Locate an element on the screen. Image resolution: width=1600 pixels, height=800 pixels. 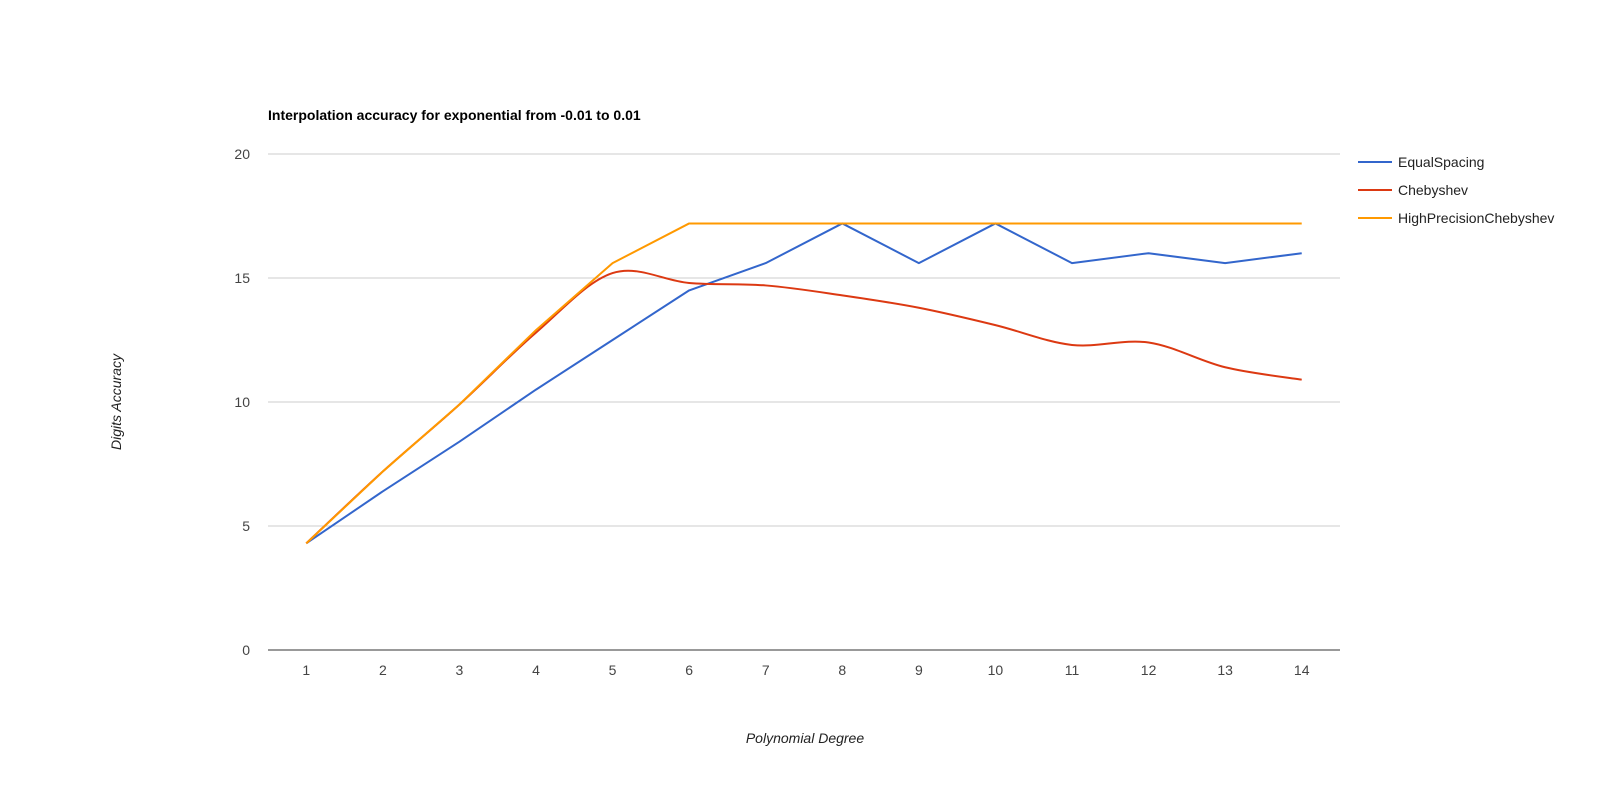
x-tick-label: 8 is located at coordinates (842, 670).